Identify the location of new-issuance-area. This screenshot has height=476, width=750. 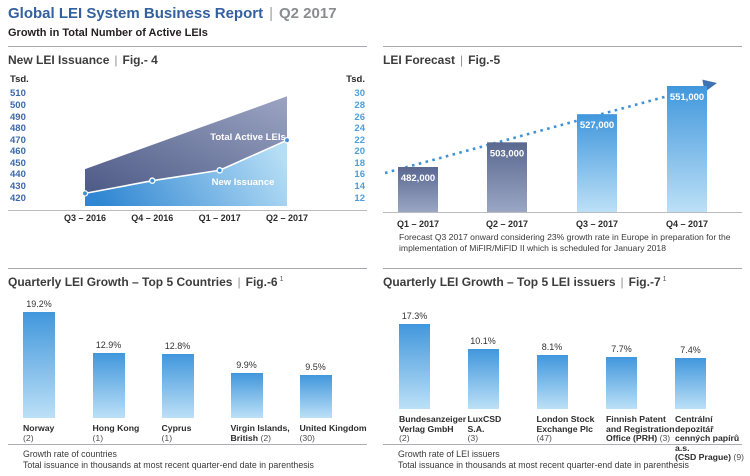
(186, 173).